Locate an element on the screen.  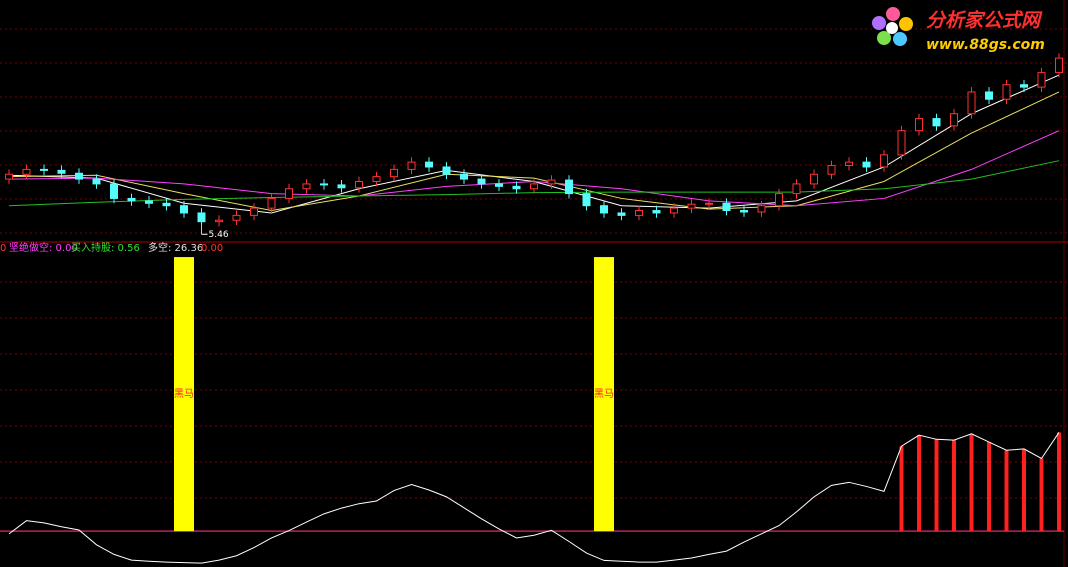
legend-item: 买入持股: 0.56 is located at coordinates (105, 247).